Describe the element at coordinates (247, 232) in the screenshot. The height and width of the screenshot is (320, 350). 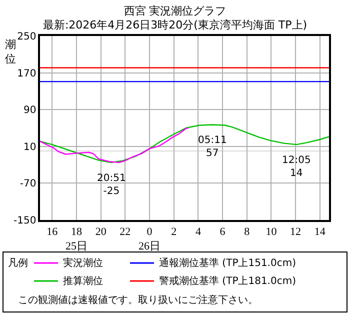
I see `x-tick-label: 8` at that location.